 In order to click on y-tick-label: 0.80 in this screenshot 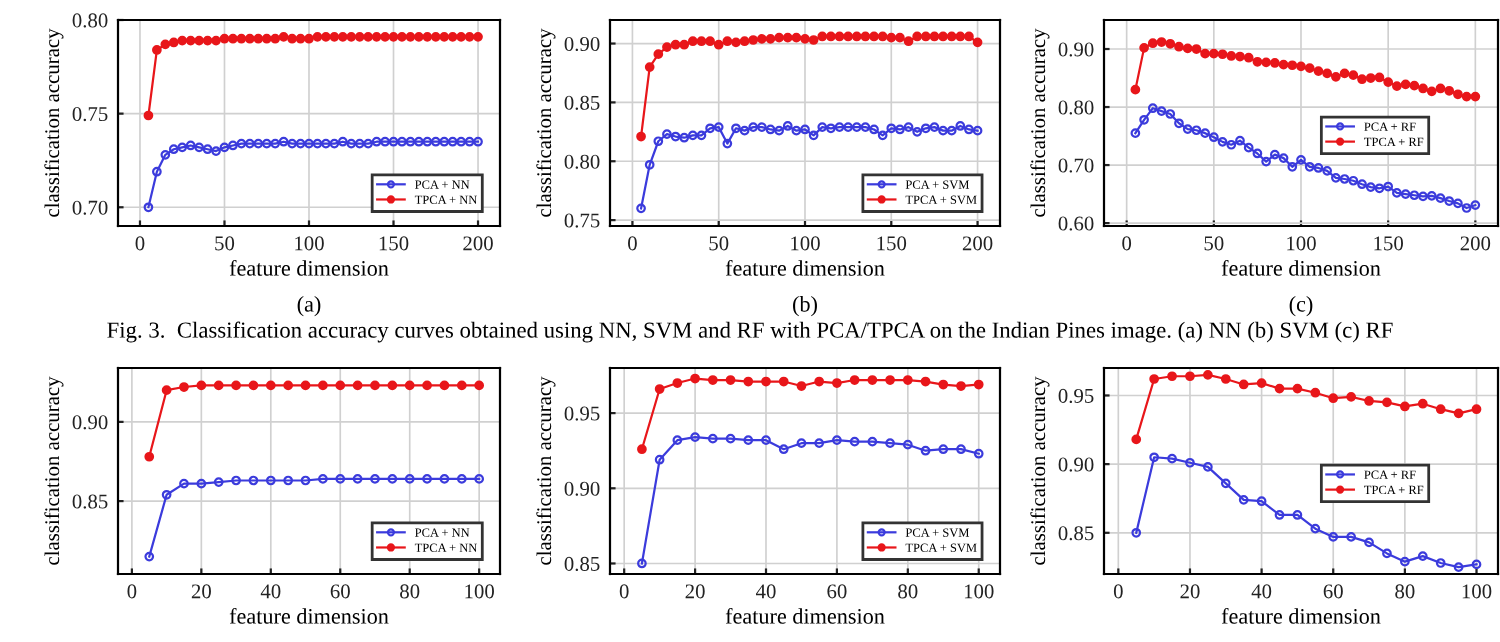, I will do `click(90, 20)`.